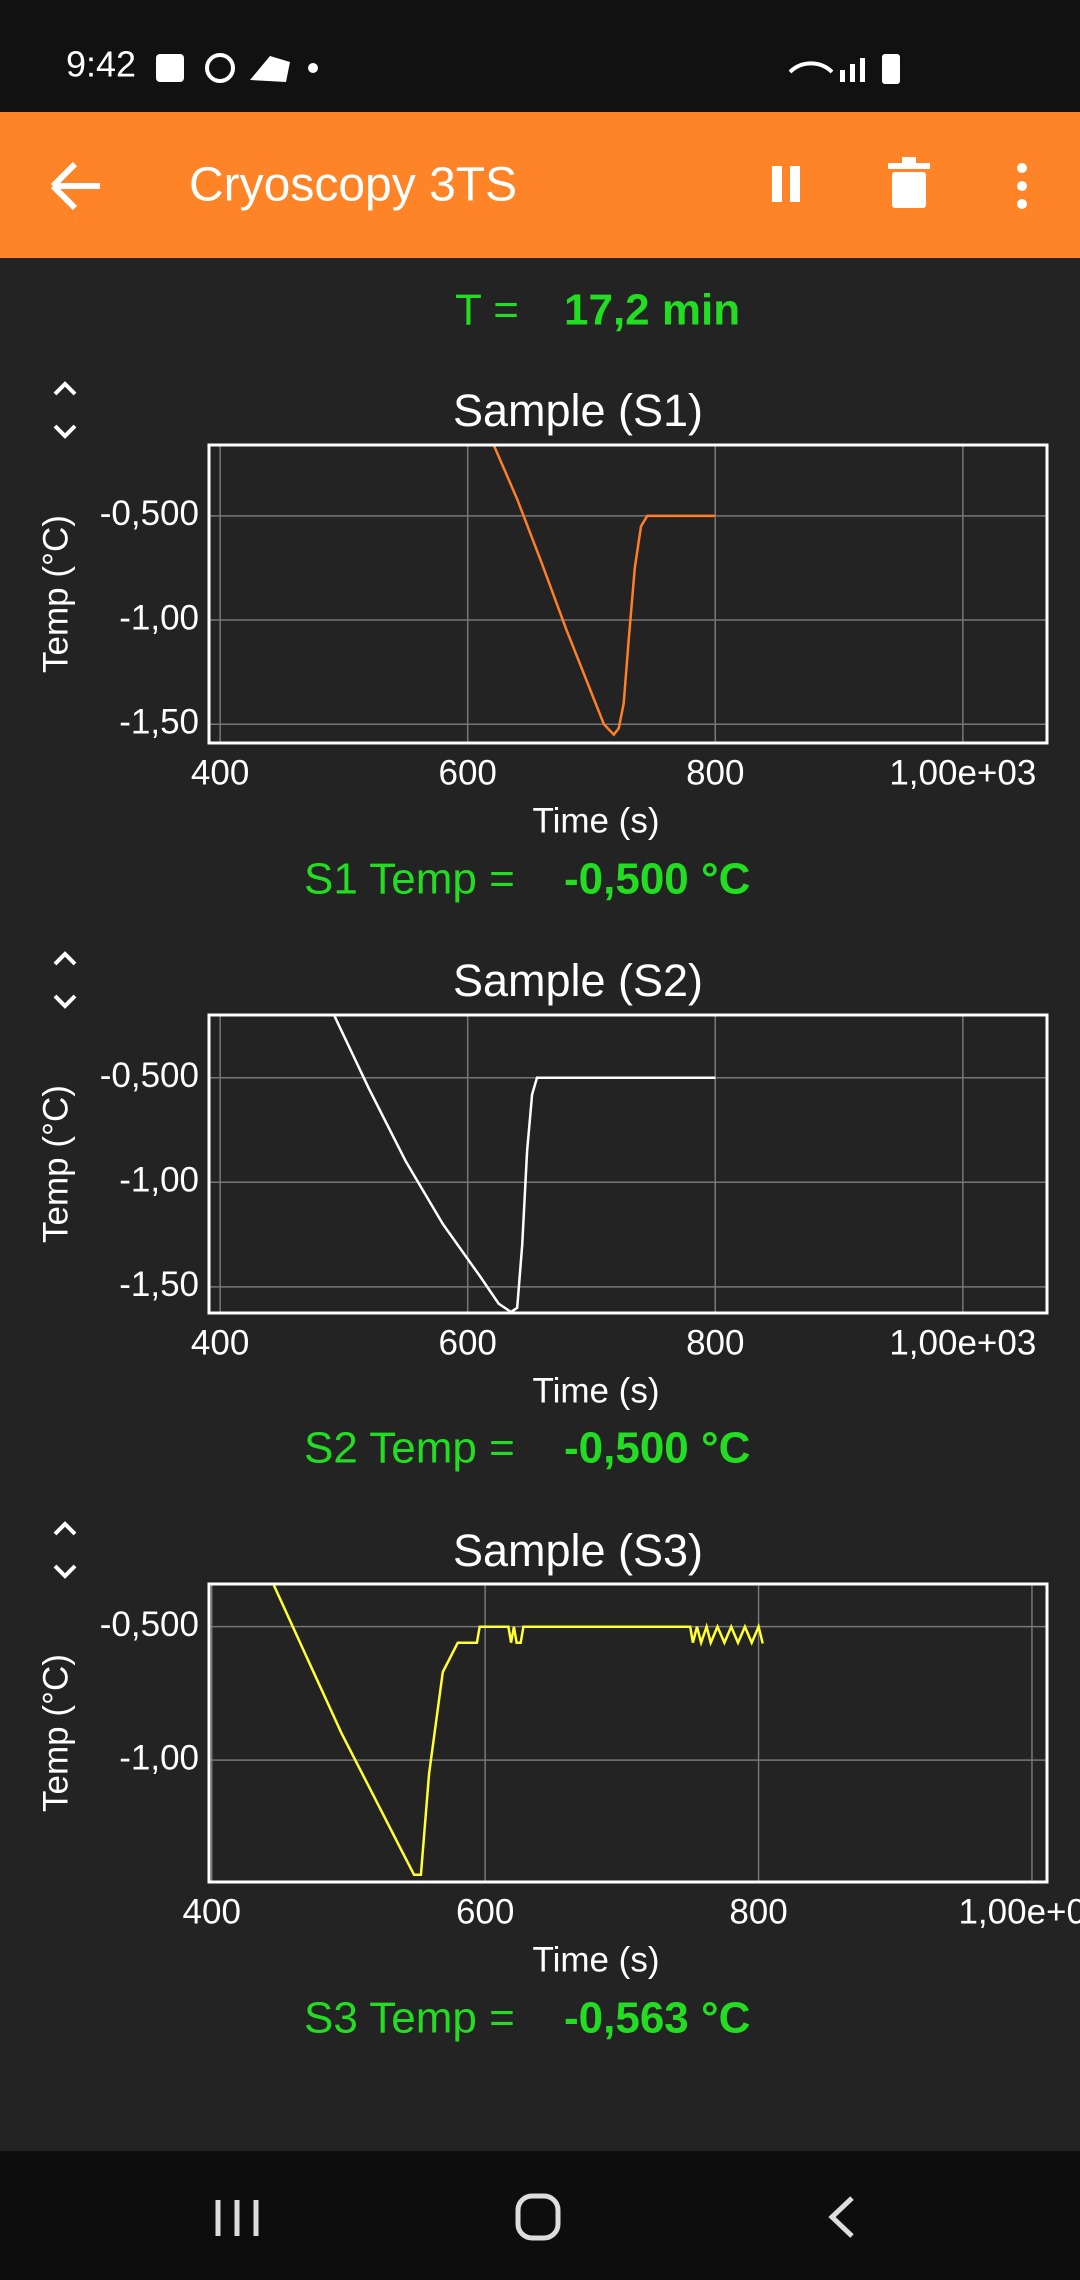 This screenshot has width=1080, height=2280. Describe the element at coordinates (75, 186) in the screenshot. I see `back-button` at that location.